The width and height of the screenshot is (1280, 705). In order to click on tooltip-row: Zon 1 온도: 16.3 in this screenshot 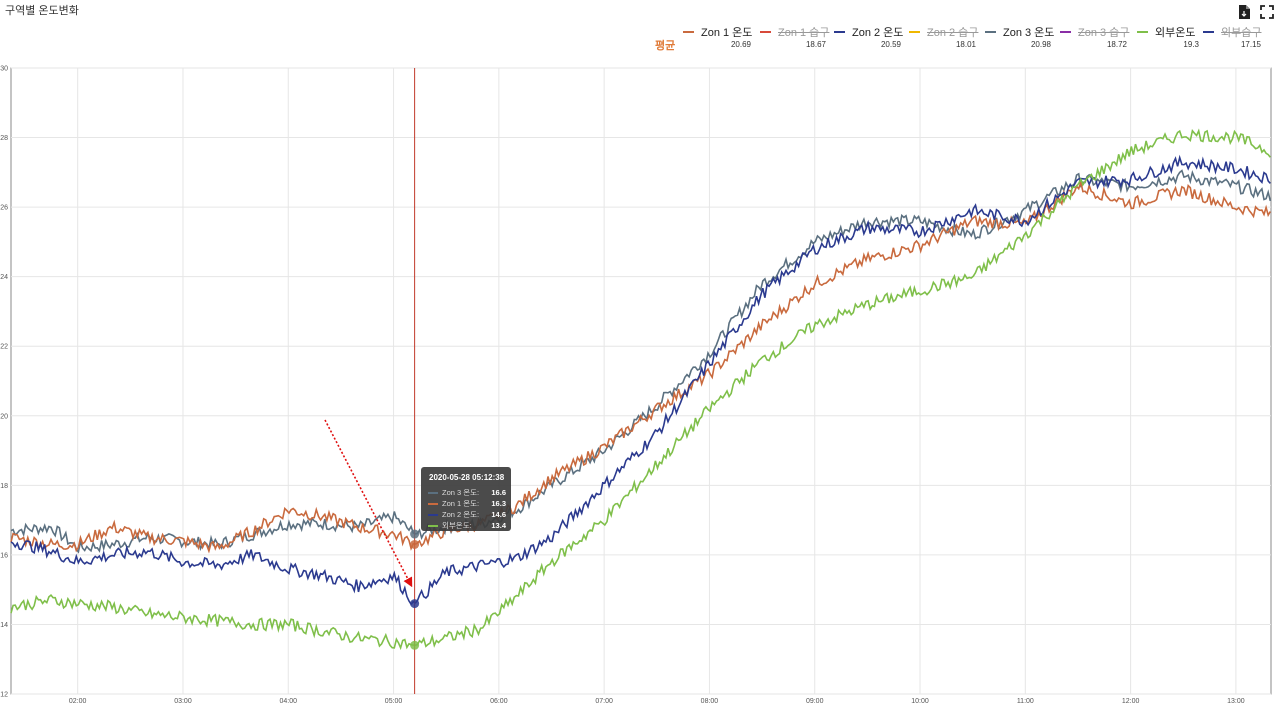, I will do `click(467, 503)`.